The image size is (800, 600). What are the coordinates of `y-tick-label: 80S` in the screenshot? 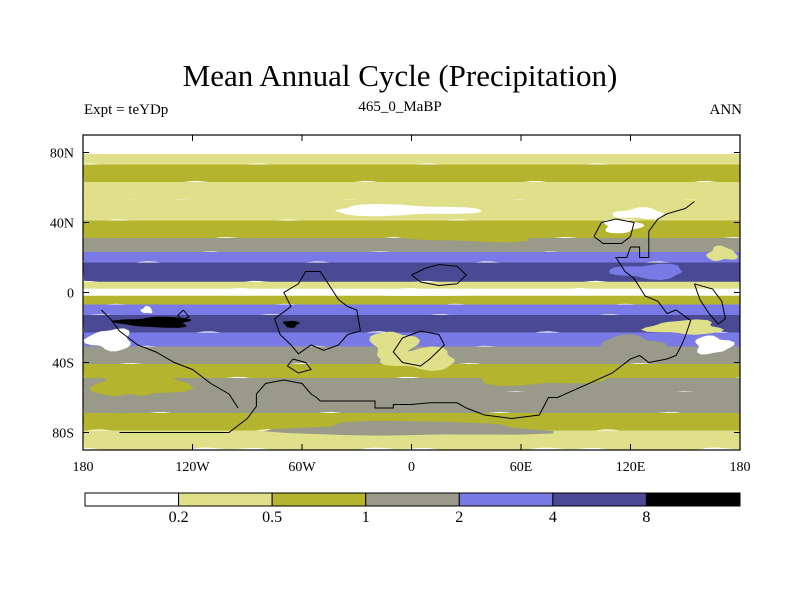 It's located at (63, 434).